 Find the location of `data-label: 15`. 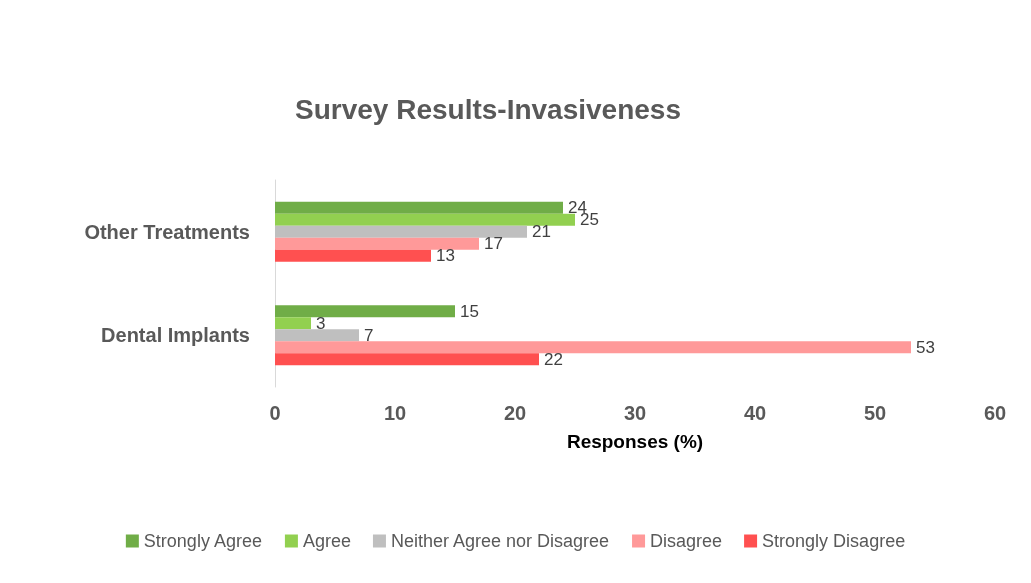

data-label: 15 is located at coordinates (469, 311).